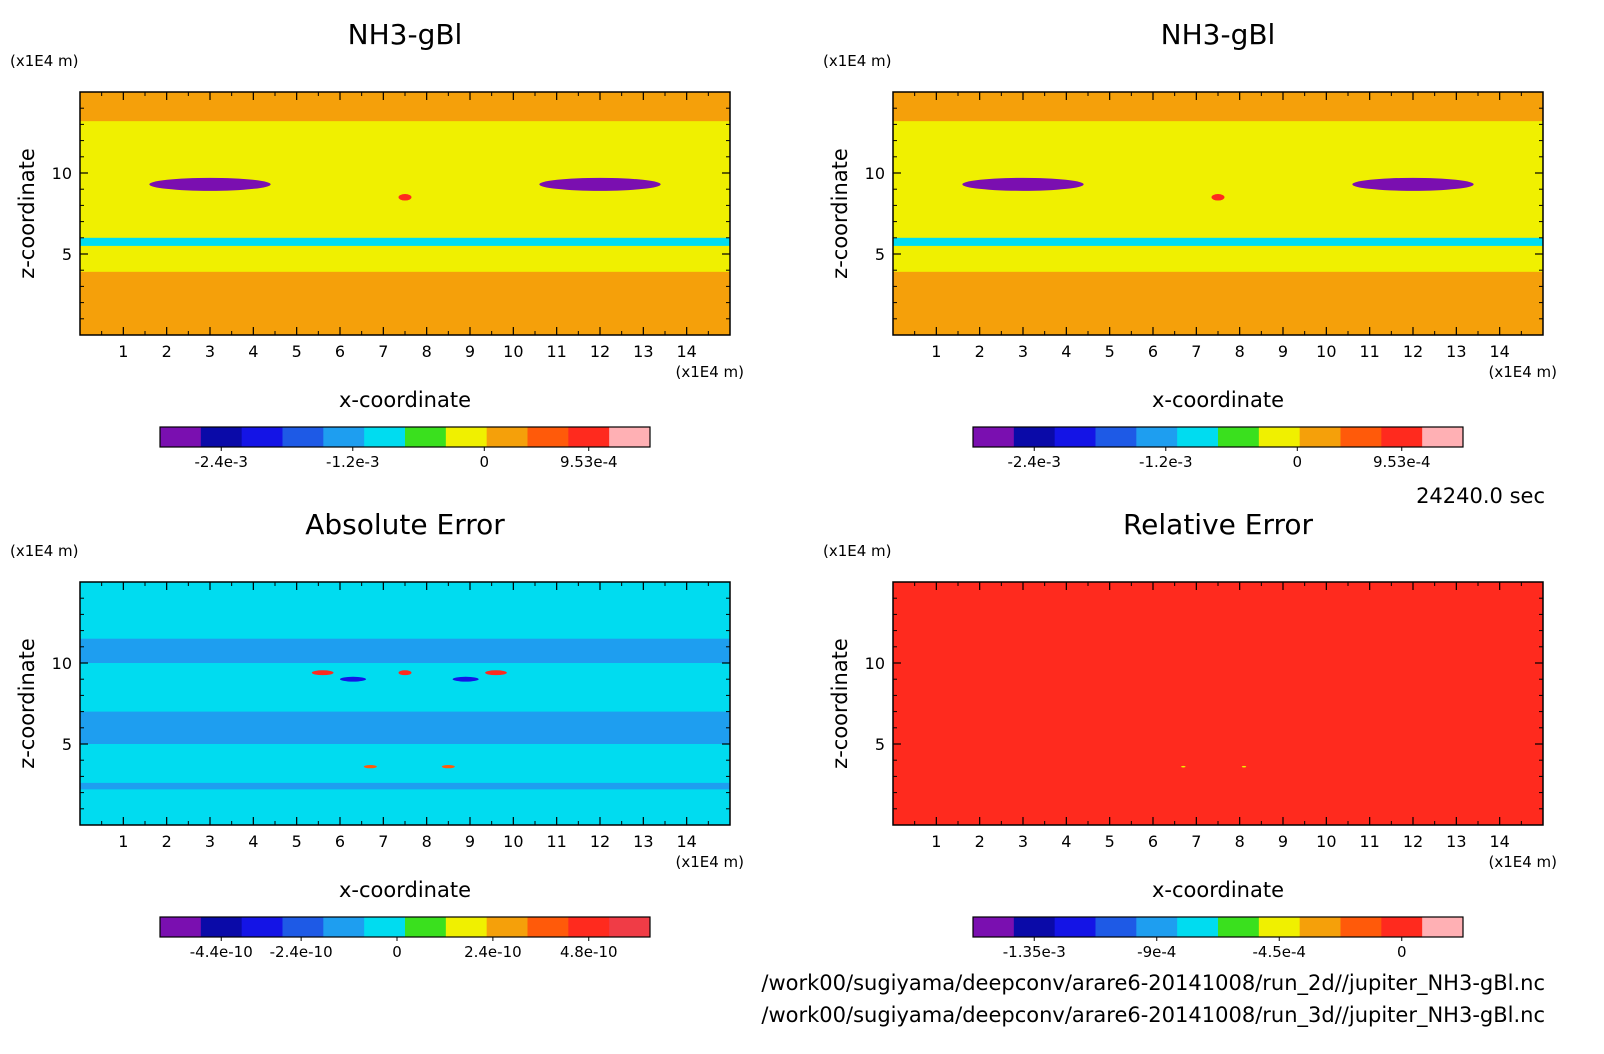  I want to click on chart-title: NH3-gBl, so click(1218, 34).